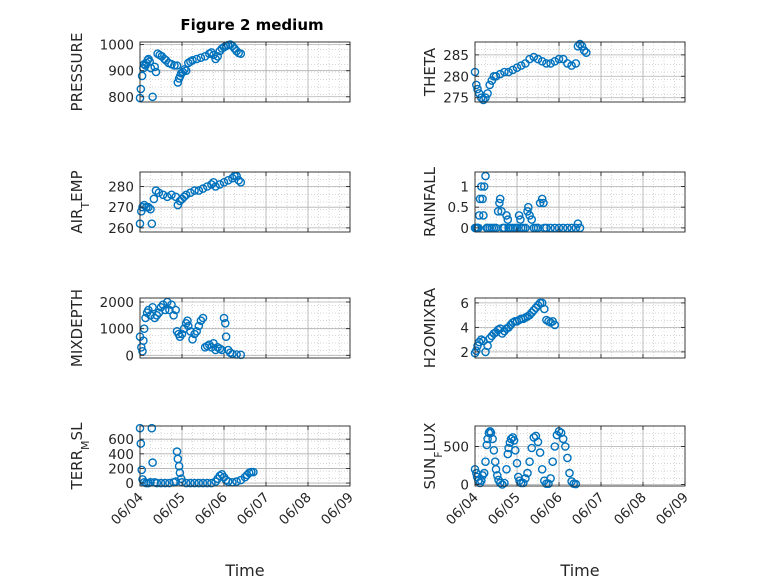 The height and width of the screenshot is (583, 778). Describe the element at coordinates (209, 72) in the screenshot. I see `subplot-pressure: 800 900 1000 PRESSURE` at that location.